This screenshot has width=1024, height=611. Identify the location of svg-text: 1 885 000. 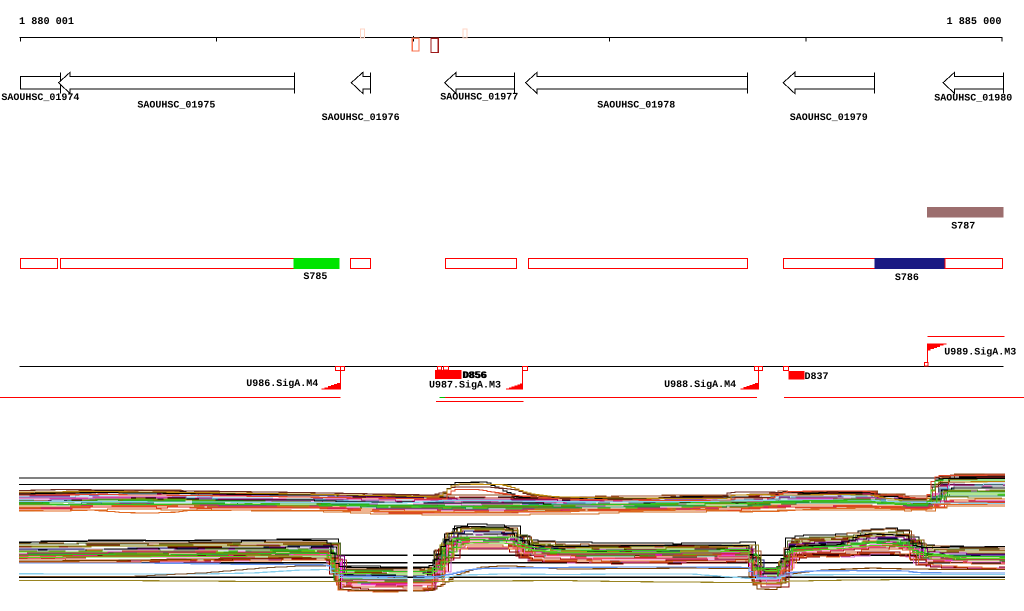
(973, 22).